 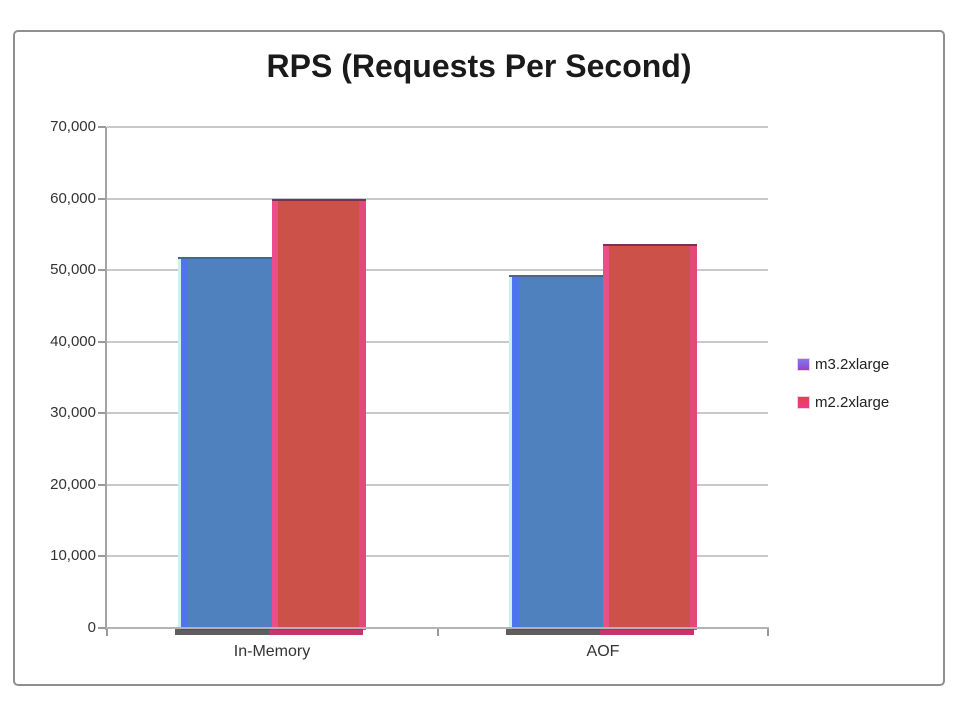 I want to click on x-axis-label-in-memory: In-Memory, so click(x=272, y=651).